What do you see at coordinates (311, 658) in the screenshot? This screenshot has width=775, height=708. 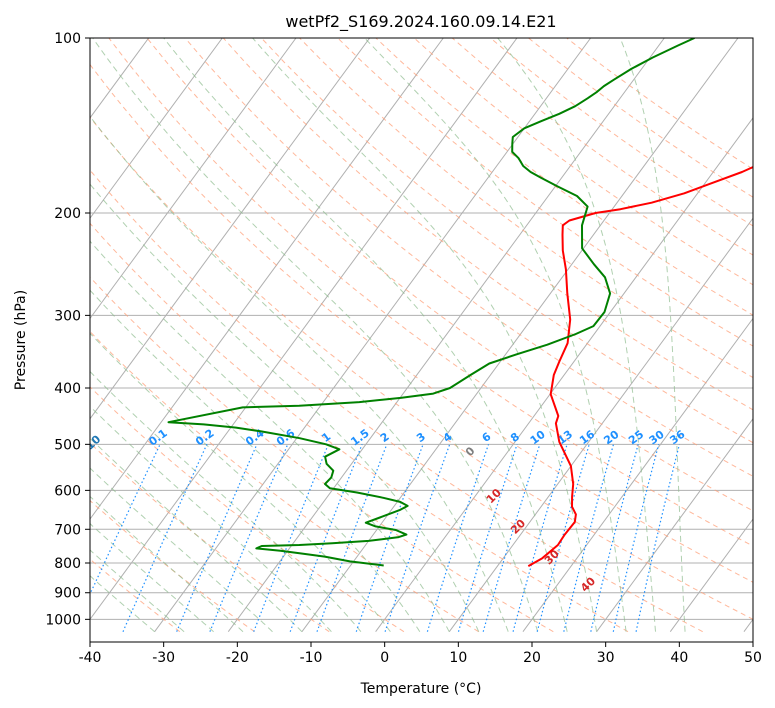 I see `x-tick-label: -10` at bounding box center [311, 658].